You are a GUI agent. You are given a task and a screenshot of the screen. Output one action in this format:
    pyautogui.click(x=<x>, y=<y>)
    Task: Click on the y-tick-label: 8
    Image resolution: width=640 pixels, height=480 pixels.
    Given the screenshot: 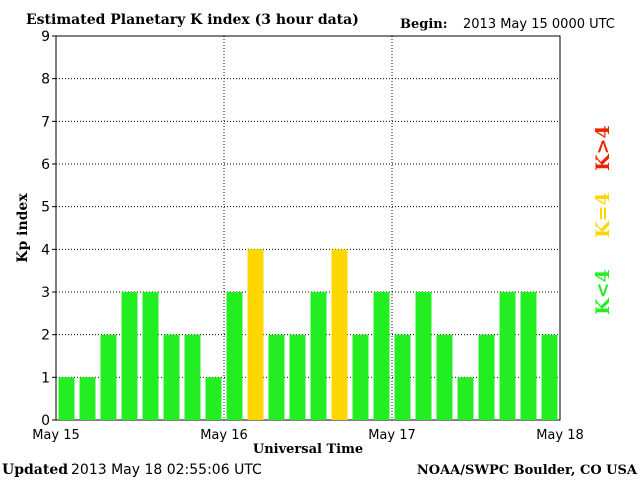 What is the action you would take?
    pyautogui.click(x=45, y=80)
    